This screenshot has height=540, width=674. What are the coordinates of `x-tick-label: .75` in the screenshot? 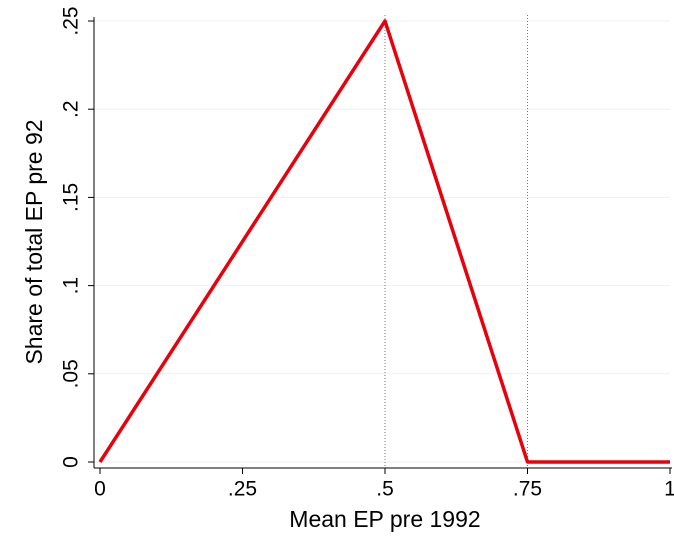 It's located at (527, 489).